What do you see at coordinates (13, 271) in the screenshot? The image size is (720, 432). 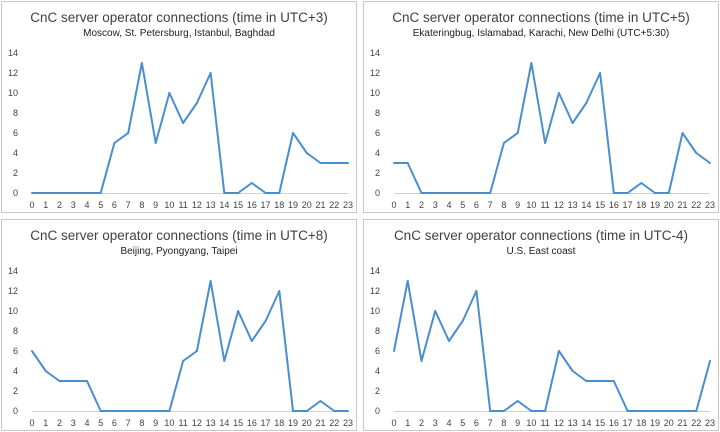 I see `y-tick-label: 14` at bounding box center [13, 271].